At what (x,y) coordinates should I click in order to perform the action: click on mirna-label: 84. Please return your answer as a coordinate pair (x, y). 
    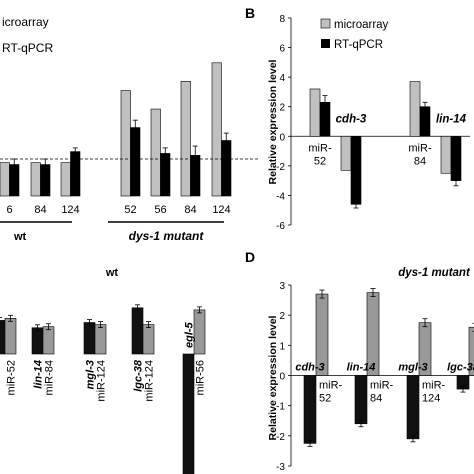
    Looking at the image, I should click on (420, 161).